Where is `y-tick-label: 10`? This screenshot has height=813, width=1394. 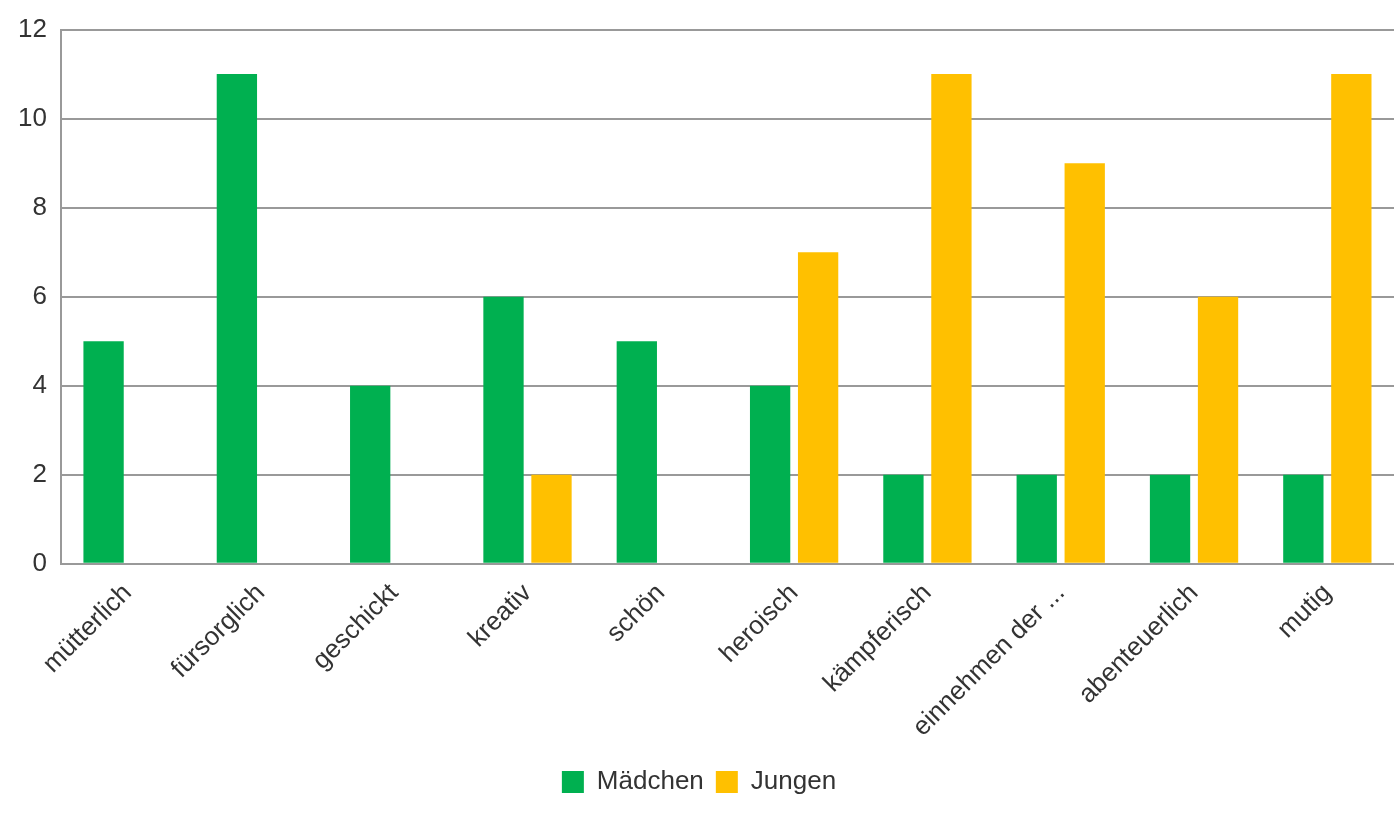 y-tick-label: 10 is located at coordinates (32, 116).